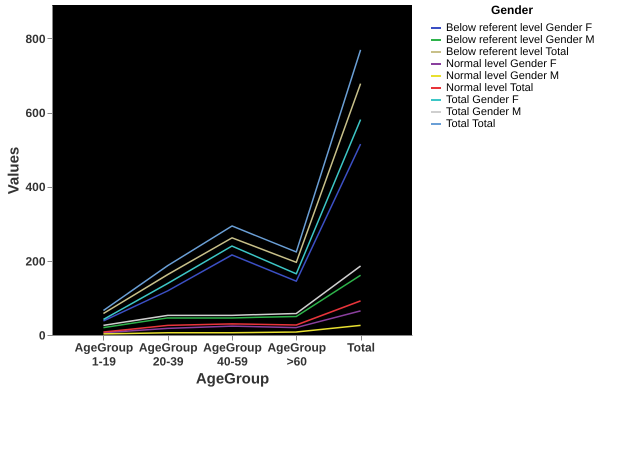  Describe the element at coordinates (232, 354) in the screenshot. I see `x-tick-label: AgeGroup 40-59` at that location.